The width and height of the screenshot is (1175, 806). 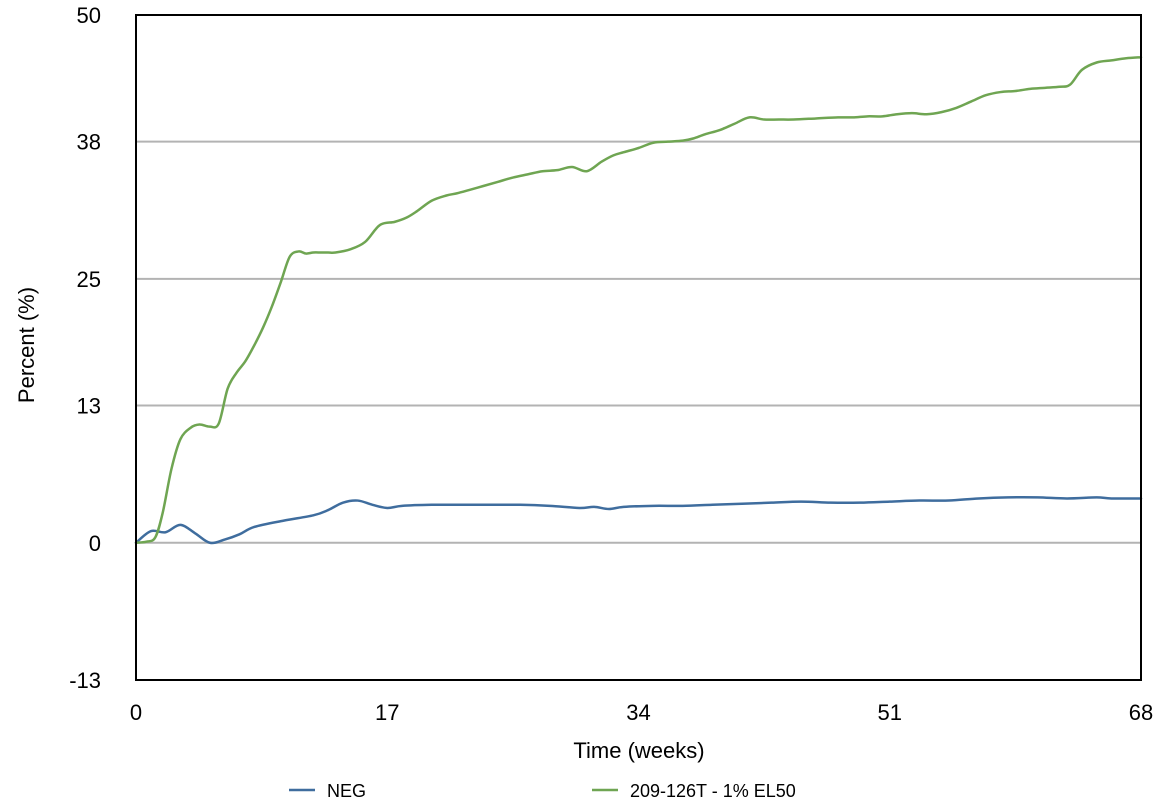 I want to click on y-tick-label: 50, so click(x=89, y=15).